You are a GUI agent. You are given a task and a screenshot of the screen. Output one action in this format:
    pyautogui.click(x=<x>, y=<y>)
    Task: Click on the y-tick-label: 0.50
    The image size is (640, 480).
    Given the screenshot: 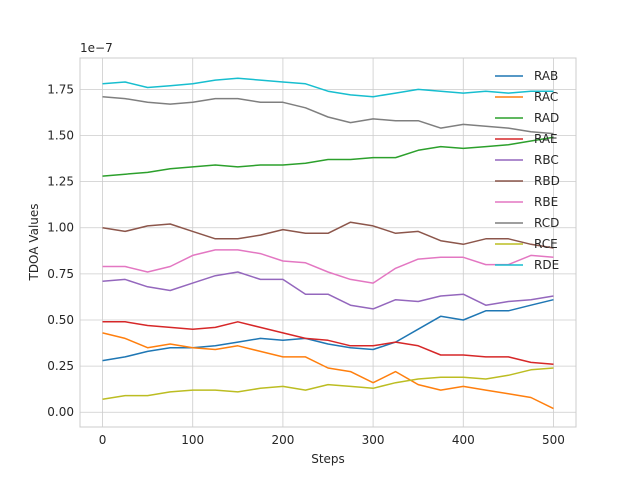 What is the action you would take?
    pyautogui.click(x=60, y=320)
    